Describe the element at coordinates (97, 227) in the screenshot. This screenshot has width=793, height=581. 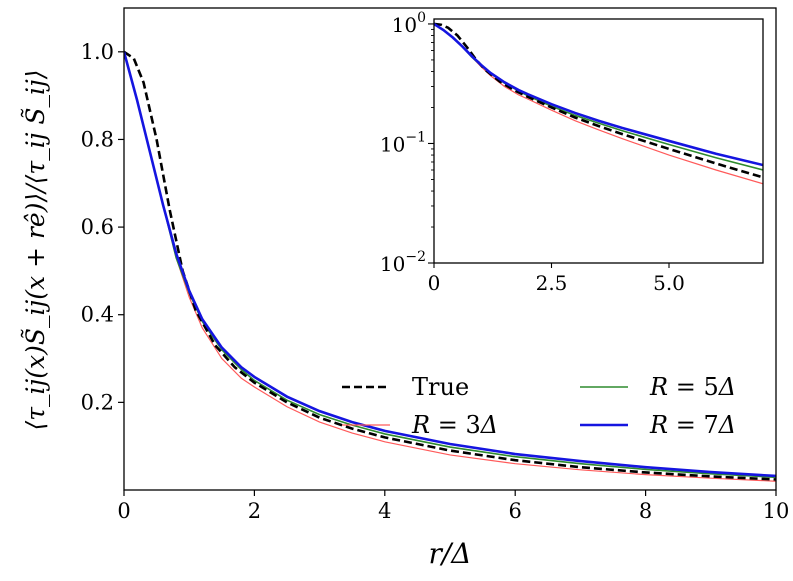
I see `y-tick-label: 0.6` at that location.